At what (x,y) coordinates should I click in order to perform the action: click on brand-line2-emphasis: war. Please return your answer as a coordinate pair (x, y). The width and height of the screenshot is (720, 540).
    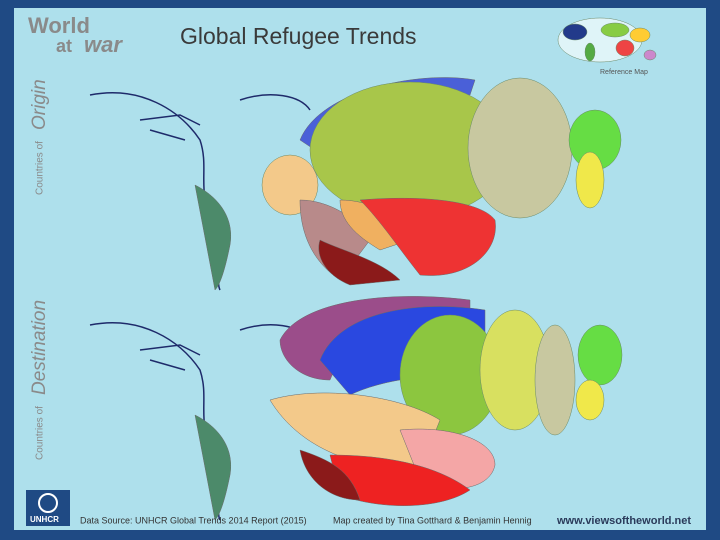
    Looking at the image, I should click on (103, 44).